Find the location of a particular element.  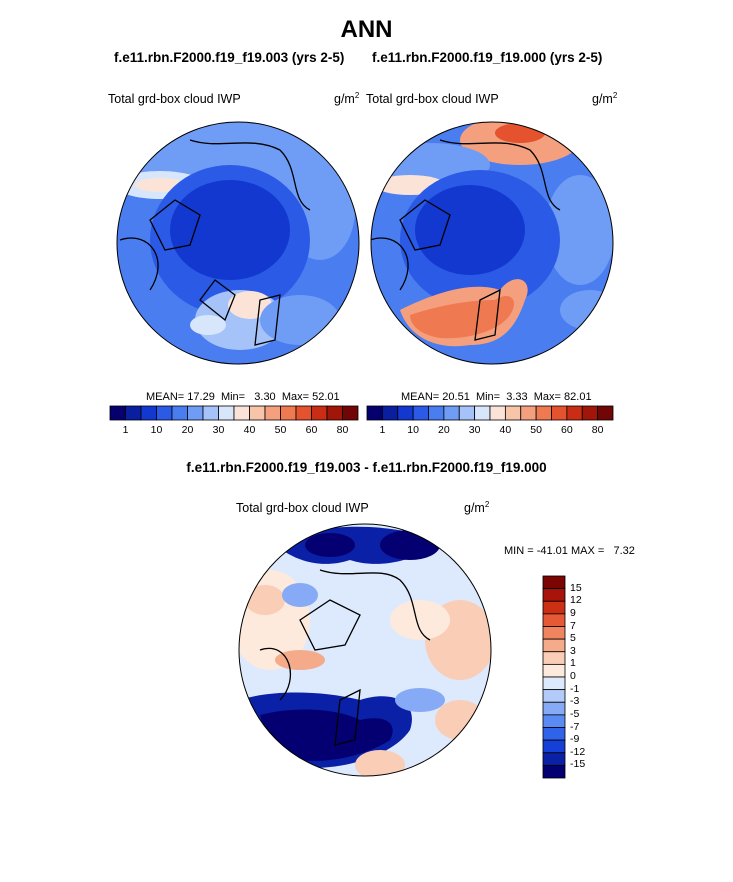

diff-minmax: MIN = -41.01 MAX = 7.32 is located at coordinates (569, 551).